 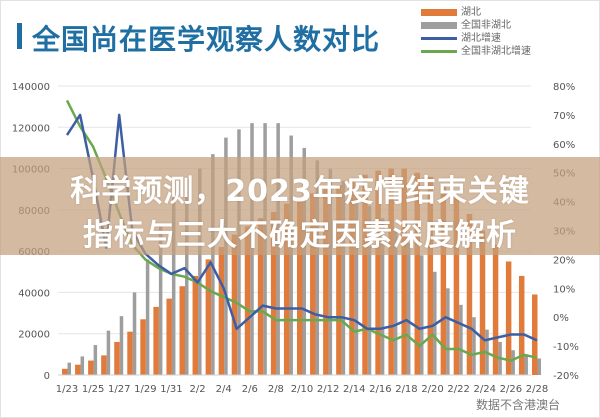 What do you see at coordinates (300, 191) in the screenshot?
I see `banner-headline-line1: 科学预测，2023年疫情结束关键` at bounding box center [300, 191].